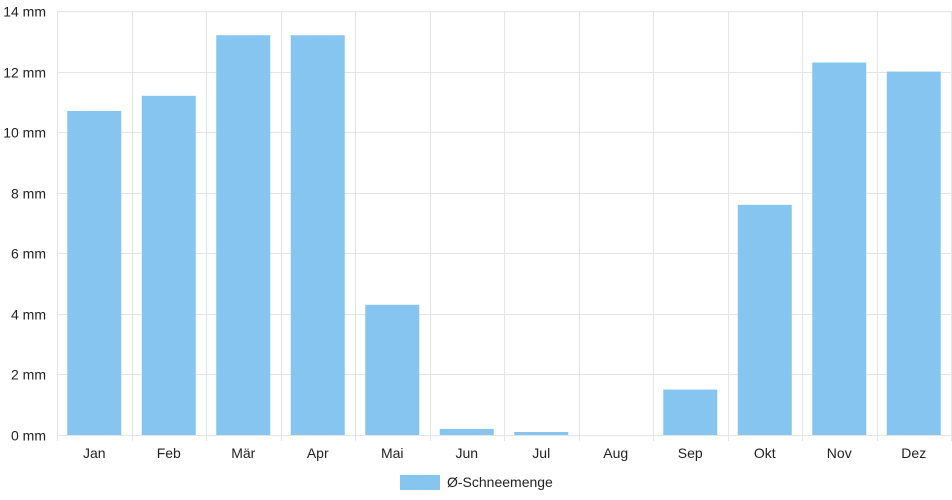 The width and height of the screenshot is (952, 500). What do you see at coordinates (24, 224) in the screenshot?
I see `y-axis-ticks: 0 mm 2 mm 4 mm 6 mm 8 mm 10 mm 12 mm 14 mm` at bounding box center [24, 224].